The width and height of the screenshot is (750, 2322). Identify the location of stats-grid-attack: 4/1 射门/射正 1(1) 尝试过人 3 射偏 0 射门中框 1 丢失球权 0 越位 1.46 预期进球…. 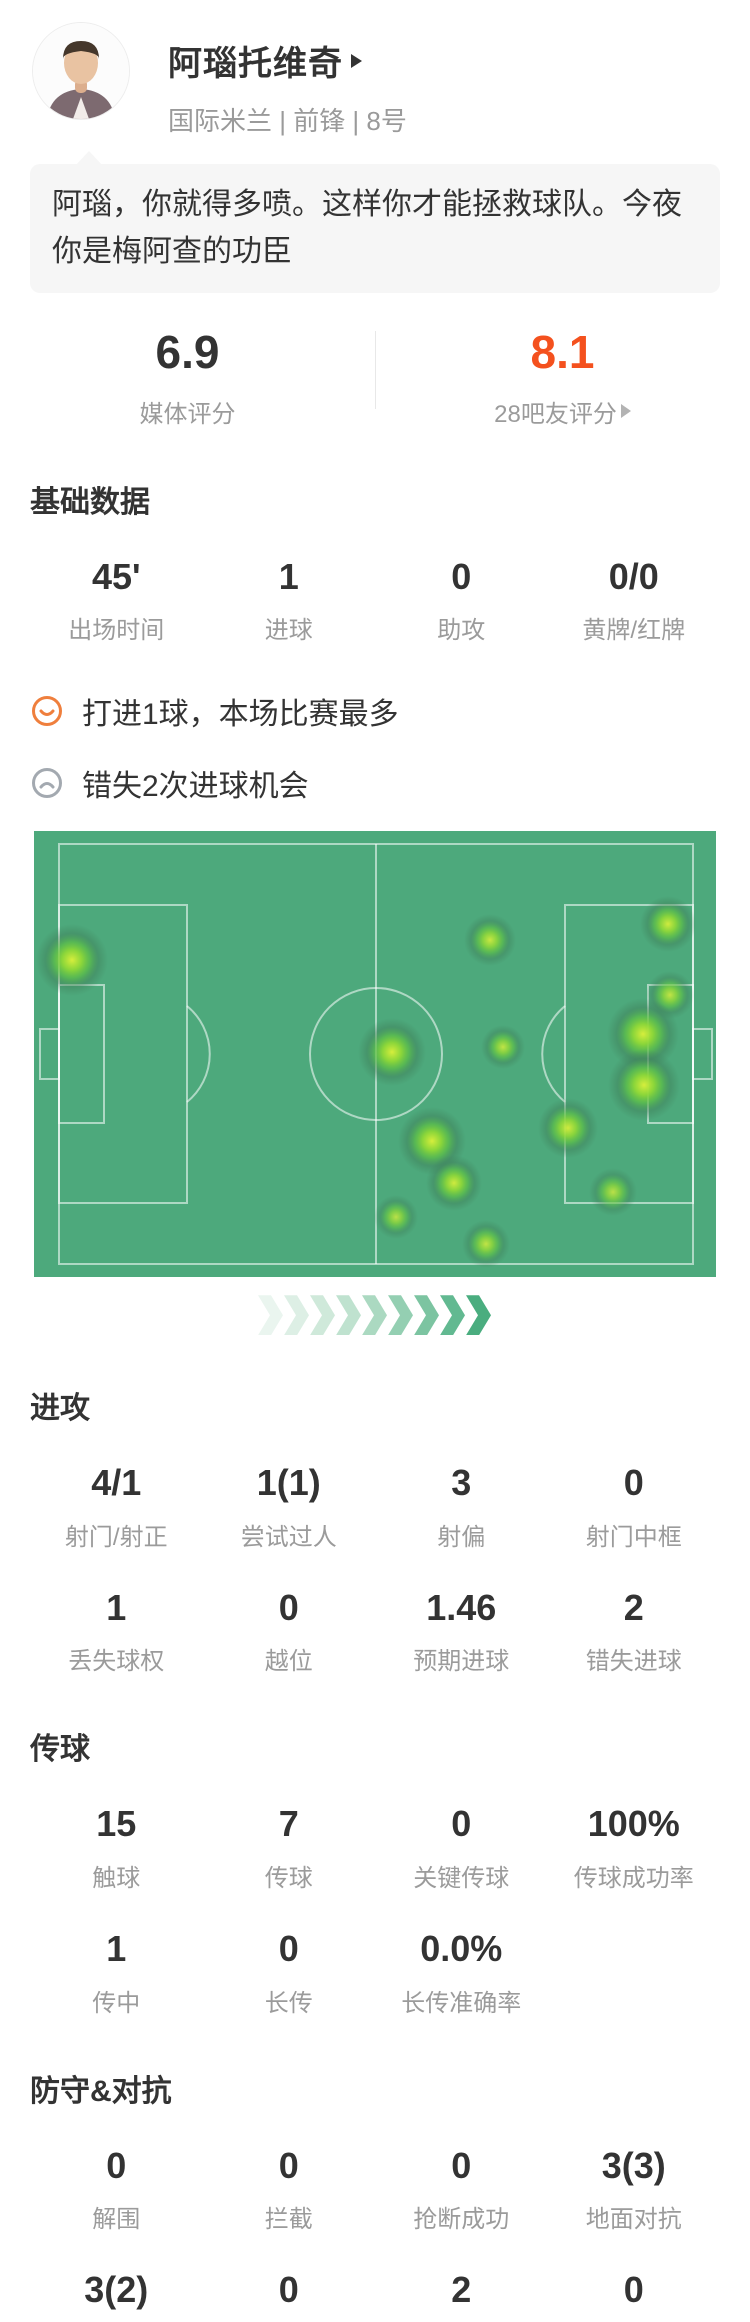
(375, 1569).